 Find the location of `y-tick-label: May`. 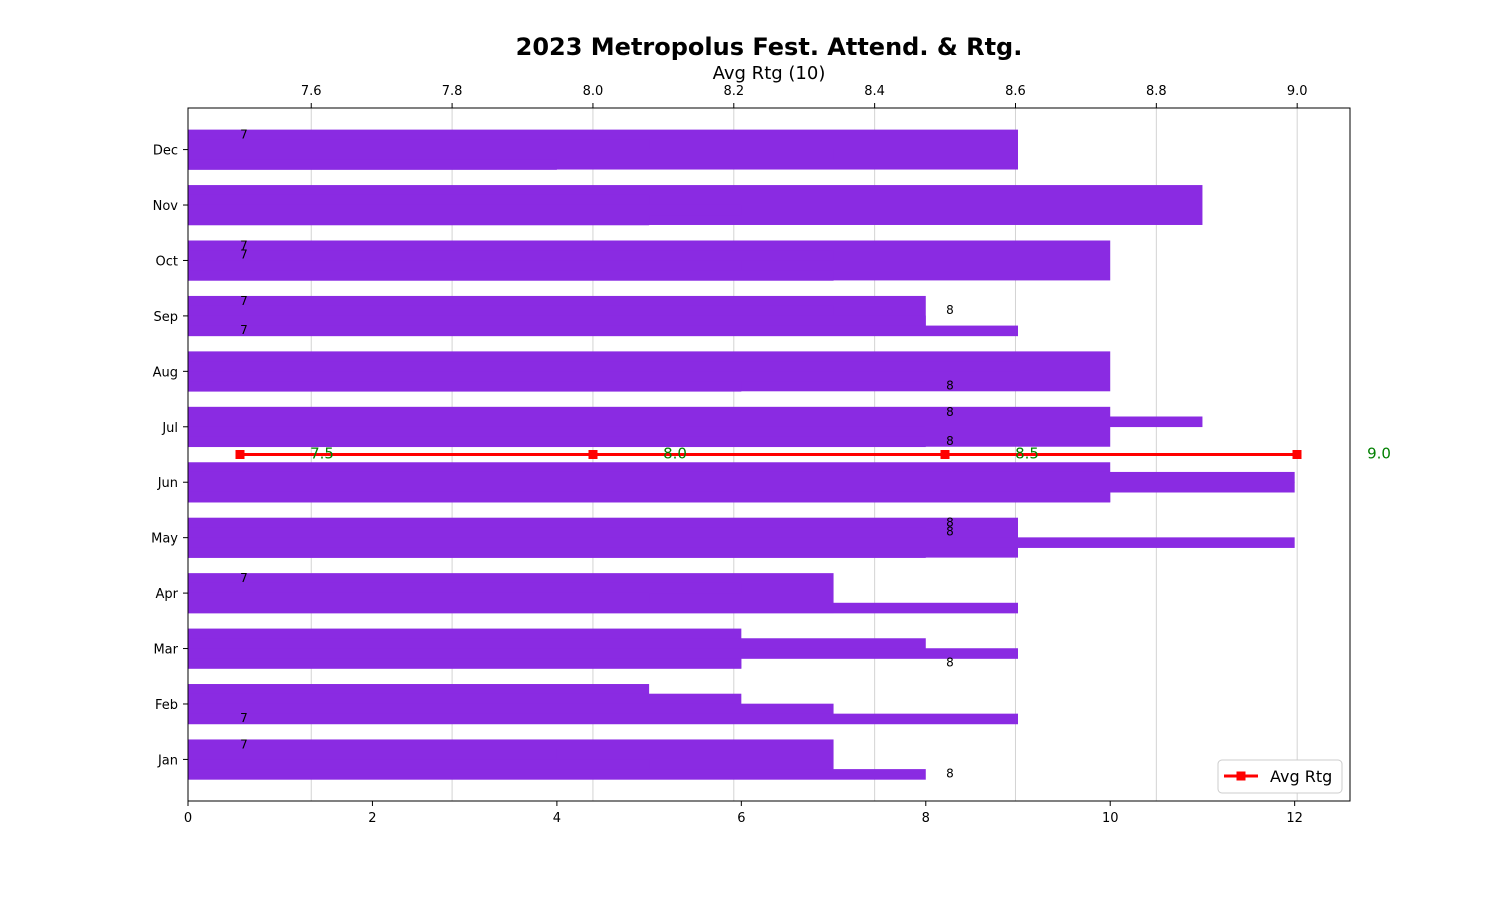

y-tick-label: May is located at coordinates (164, 539).